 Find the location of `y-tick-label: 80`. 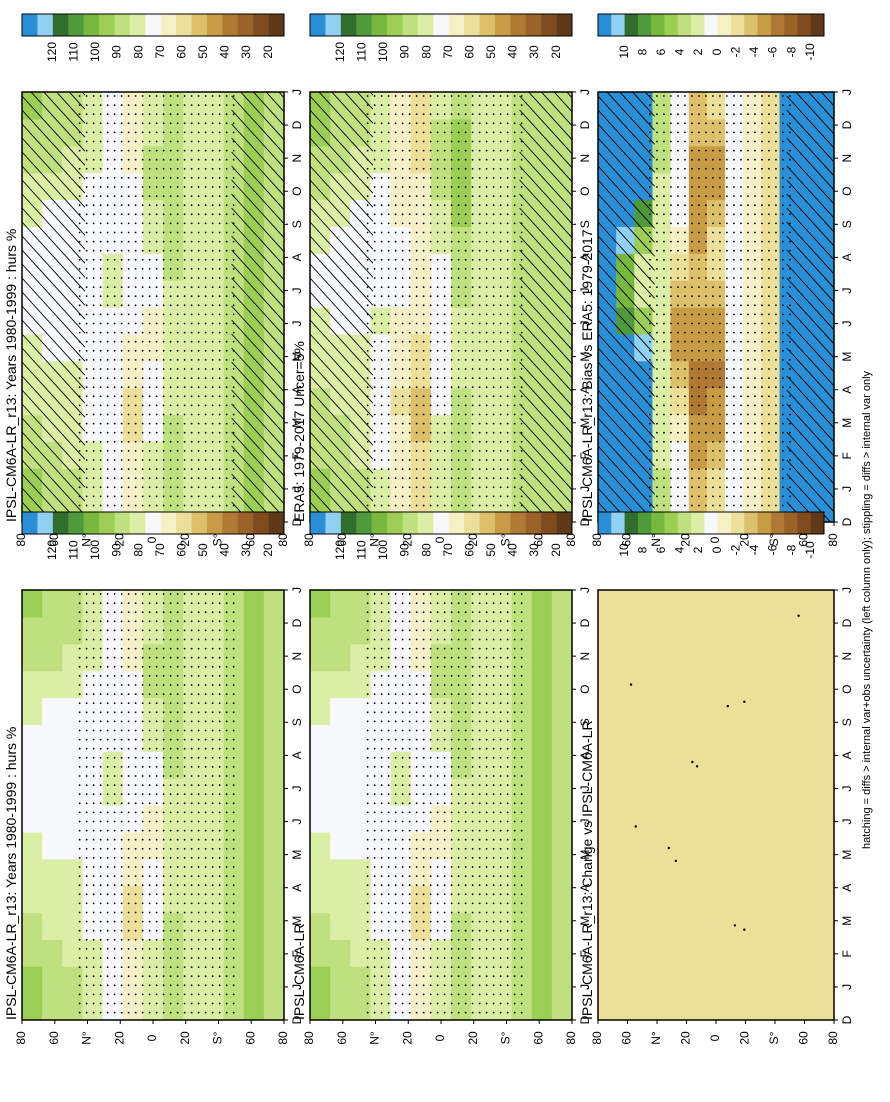

y-tick-label: 80 is located at coordinates (283, 1038).